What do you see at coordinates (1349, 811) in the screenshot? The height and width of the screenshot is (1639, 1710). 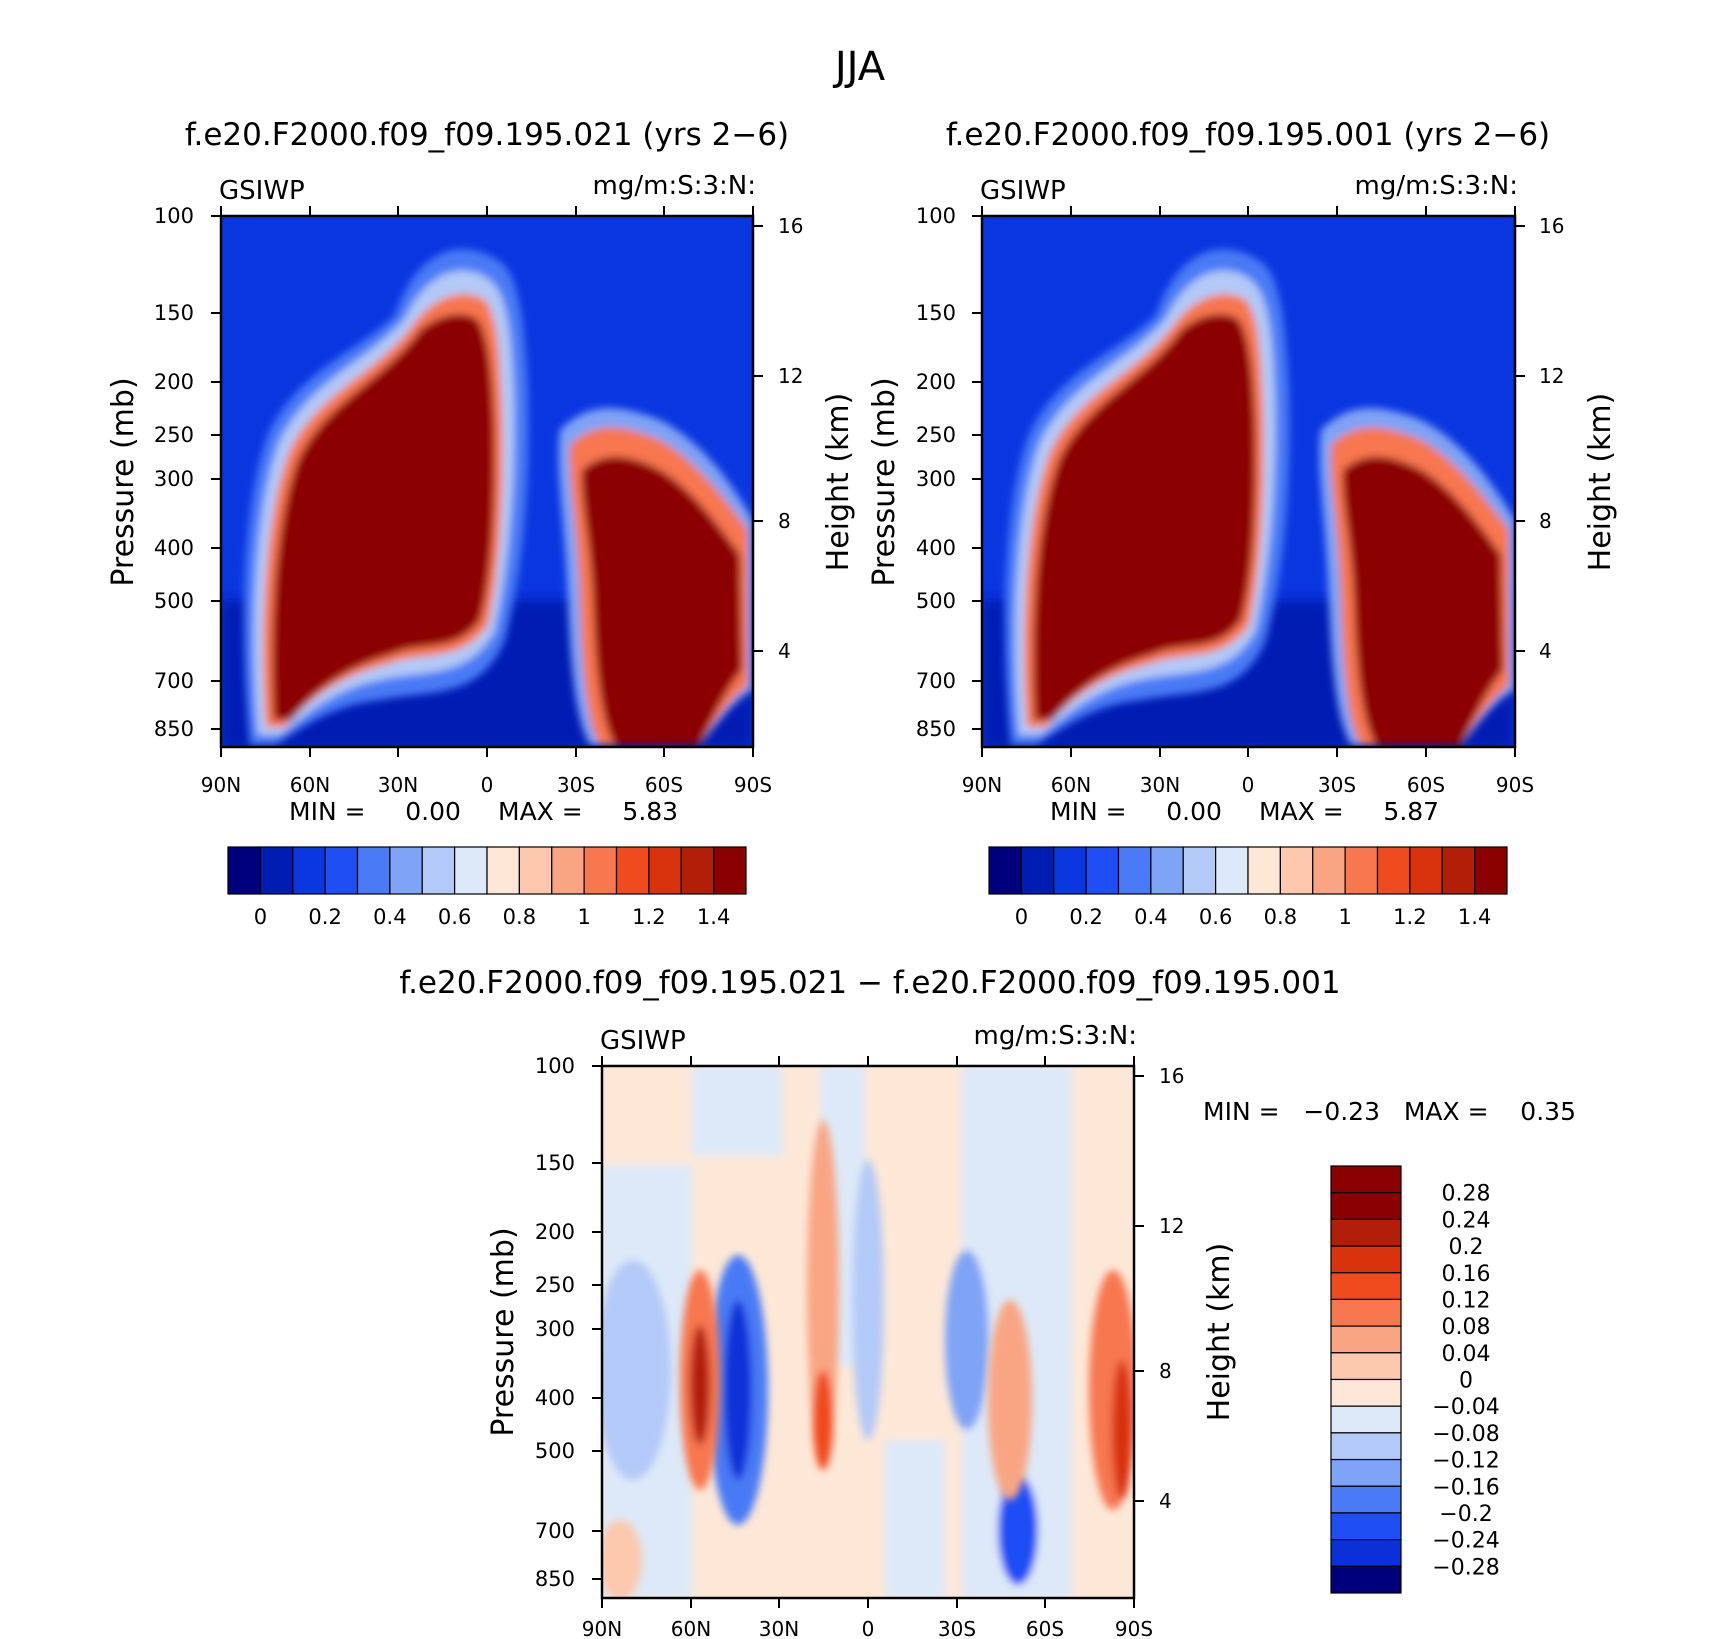 I see `max-text: MAX = 5.87` at bounding box center [1349, 811].